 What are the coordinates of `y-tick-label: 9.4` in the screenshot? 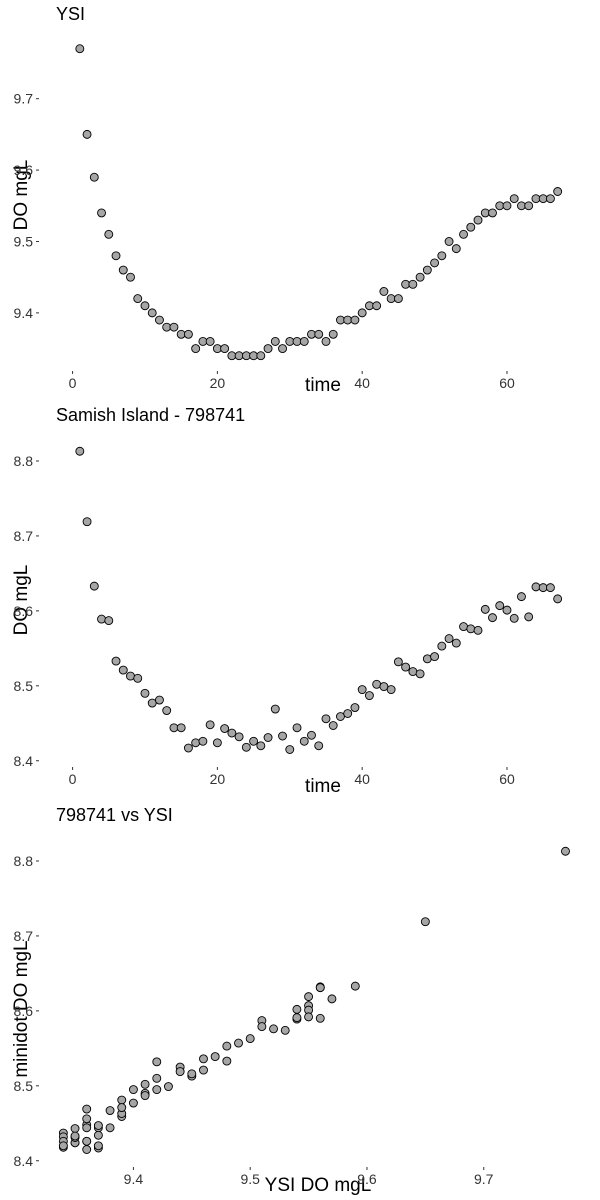 It's located at (24, 313).